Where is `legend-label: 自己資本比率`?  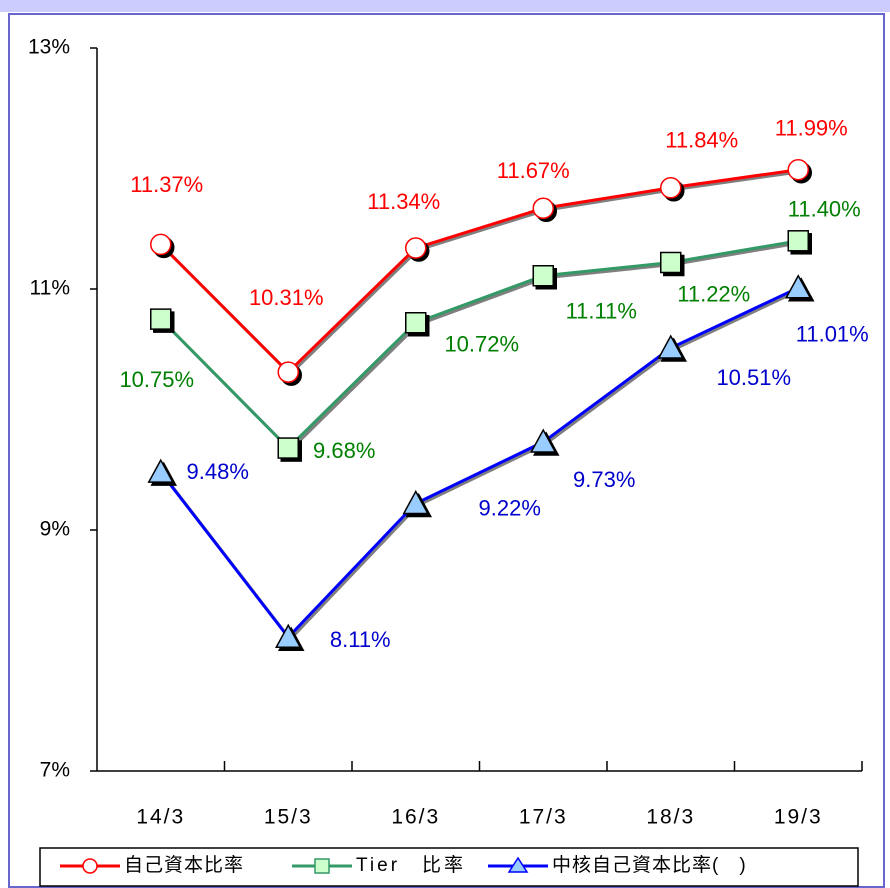
legend-label: 自己資本比率 is located at coordinates (184, 865).